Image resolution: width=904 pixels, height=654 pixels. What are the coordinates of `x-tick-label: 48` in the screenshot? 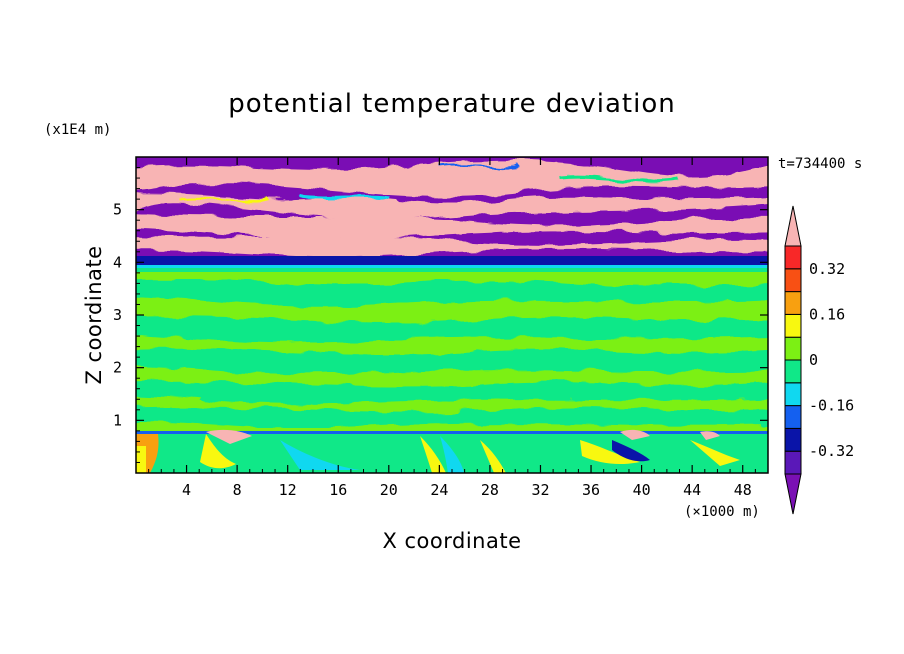 It's located at (743, 490).